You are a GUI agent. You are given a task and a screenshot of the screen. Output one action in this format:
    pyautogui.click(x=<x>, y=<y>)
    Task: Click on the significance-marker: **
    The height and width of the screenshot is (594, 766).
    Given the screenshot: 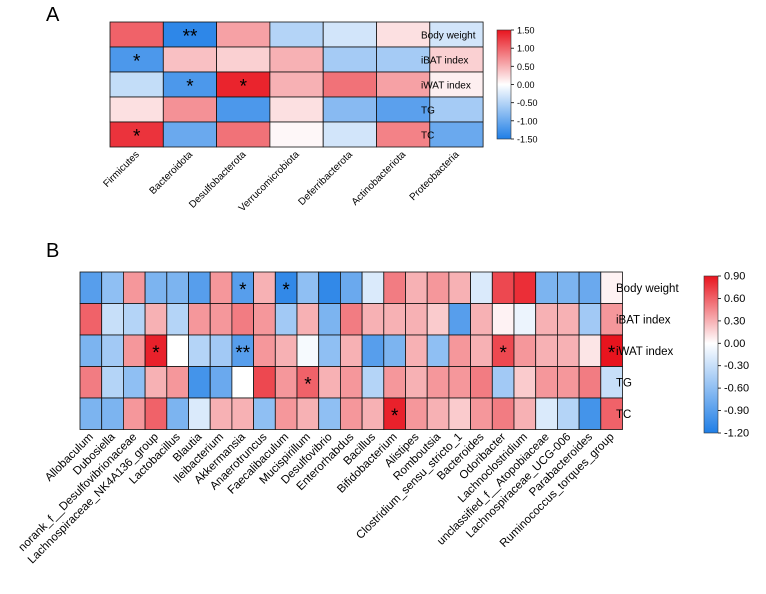 What is the action you would take?
    pyautogui.click(x=242, y=353)
    